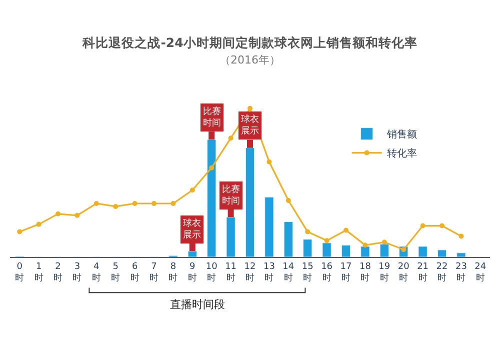 Image resolution: width=500 pixels, height=362 pixels. I want to click on x-tick-label: 19时, so click(384, 273).